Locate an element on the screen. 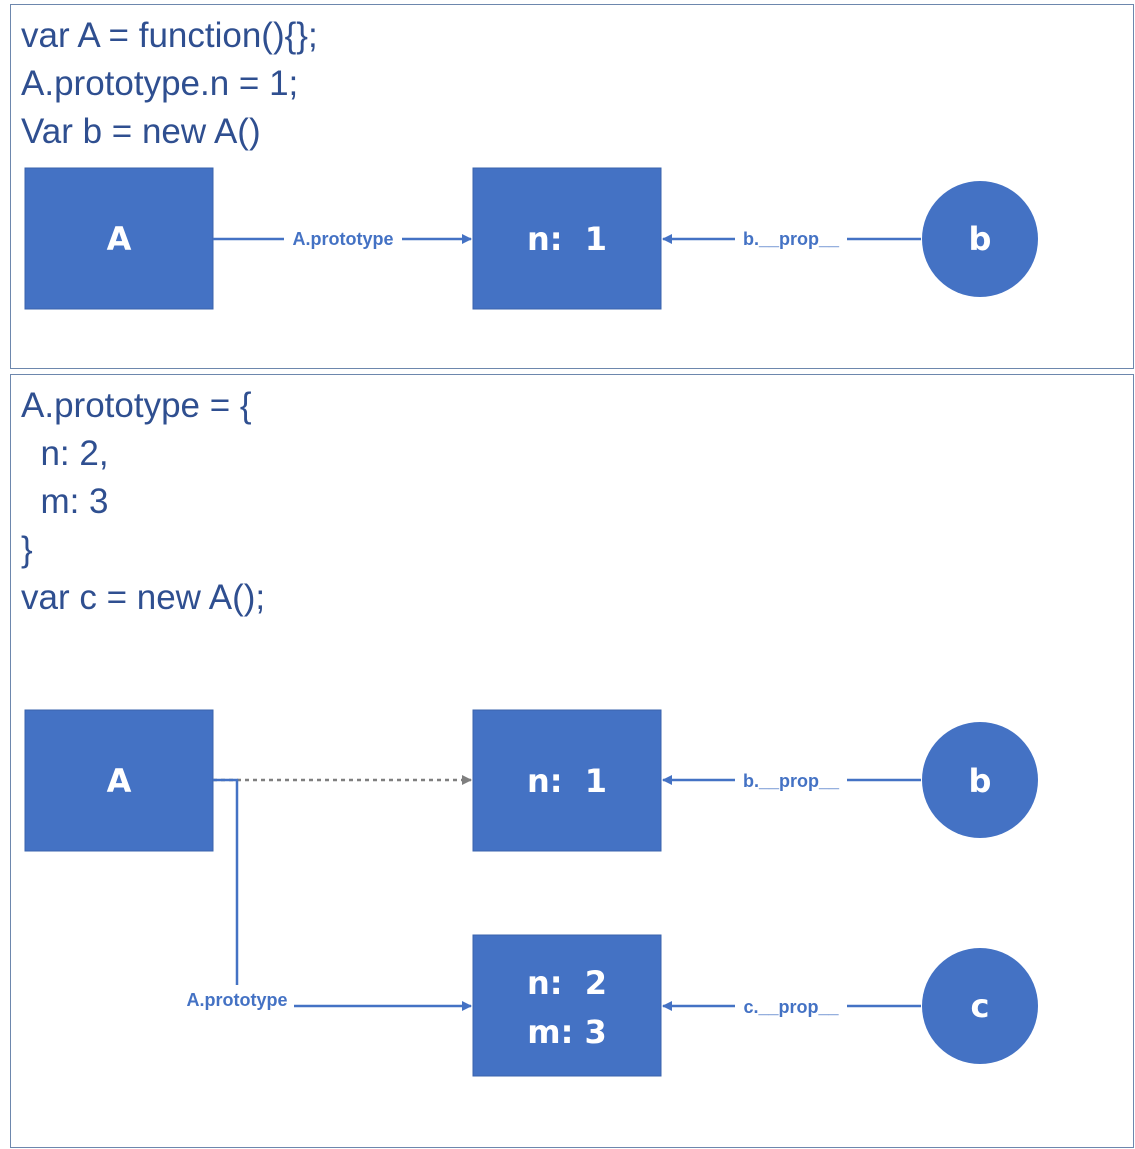  node-old-prototype-label: n: 1 is located at coordinates (567, 781).